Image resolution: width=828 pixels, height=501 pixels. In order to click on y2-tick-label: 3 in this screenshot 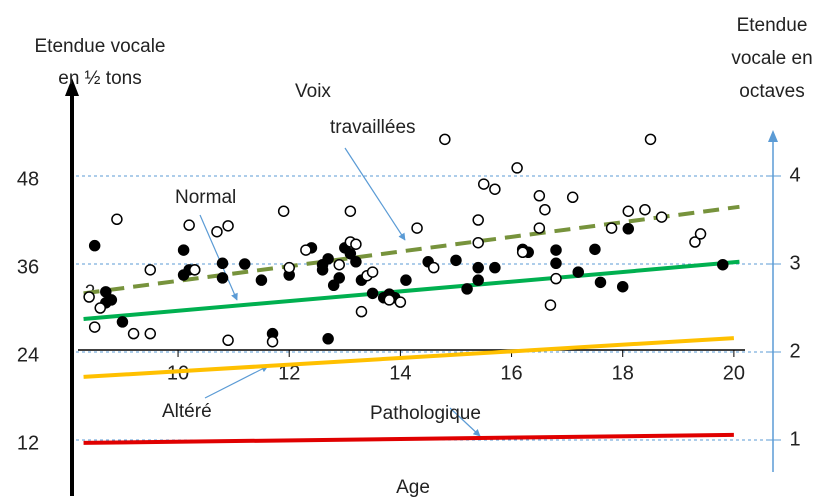, I will do `click(794, 263)`.